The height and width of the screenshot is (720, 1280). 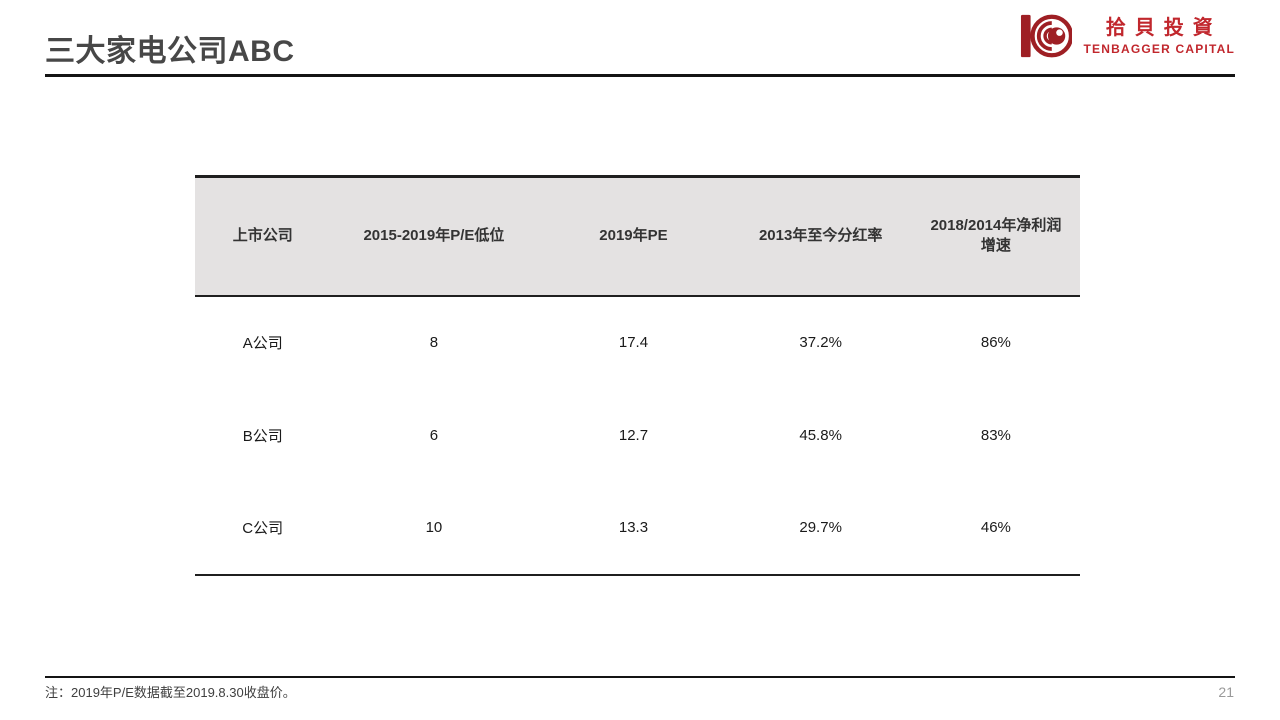 I want to click on tenbagger-shell-icon, so click(x=1046, y=36).